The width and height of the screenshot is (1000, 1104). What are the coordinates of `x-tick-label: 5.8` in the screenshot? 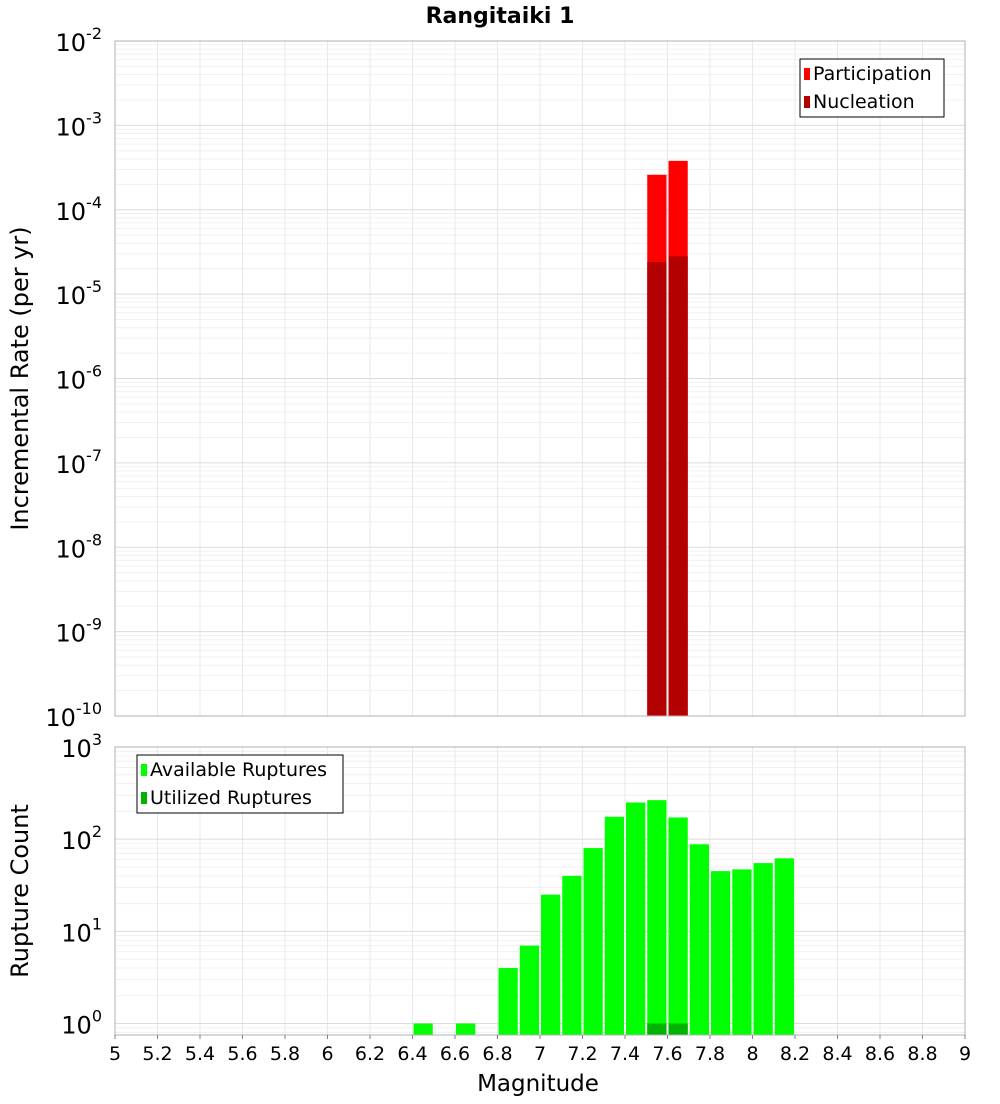 It's located at (285, 1054).